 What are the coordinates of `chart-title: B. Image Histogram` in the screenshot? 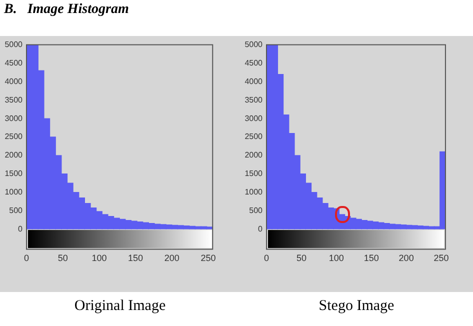 It's located at (66, 10).